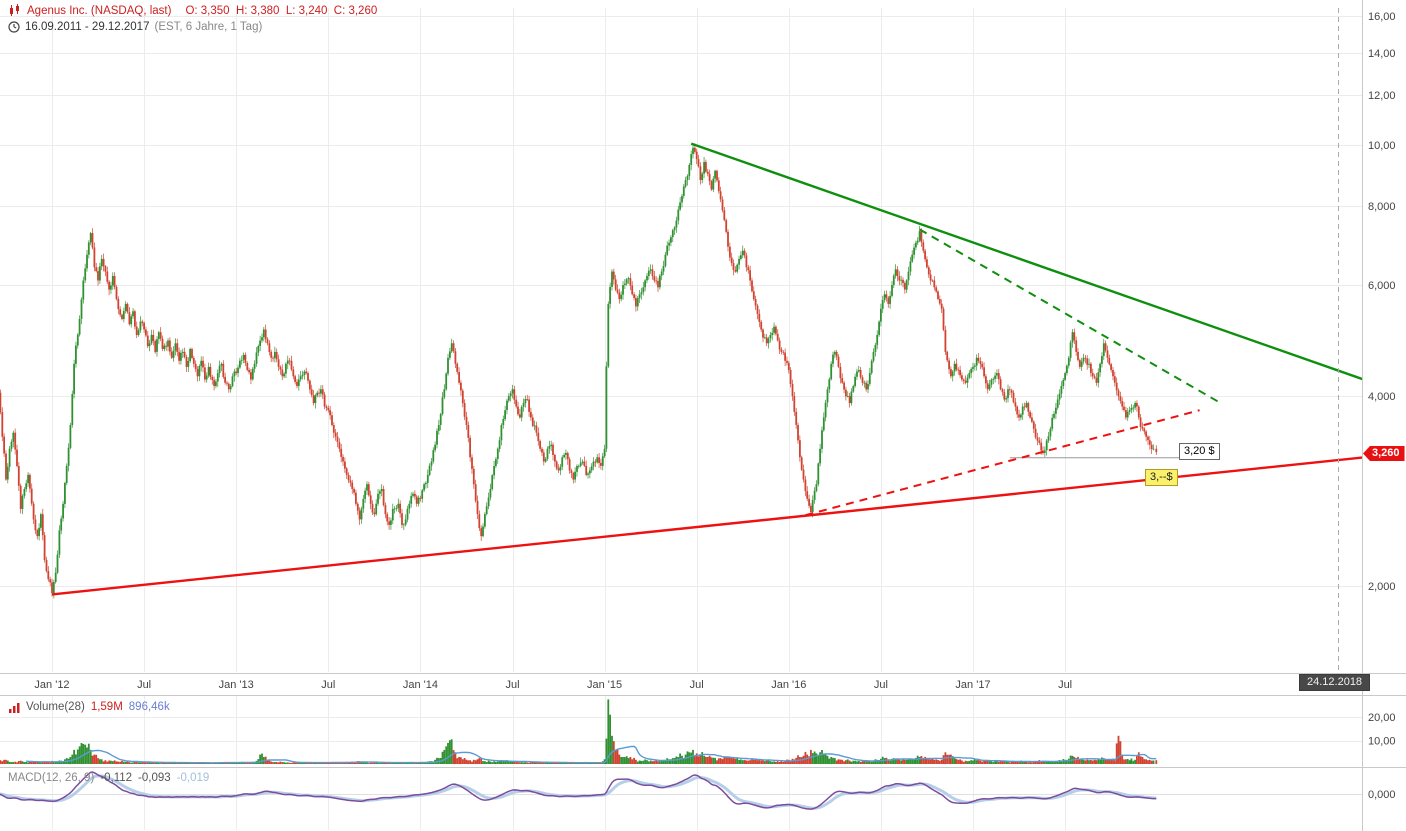 This screenshot has height=831, width=1406. What do you see at coordinates (106, 707) in the screenshot?
I see `volume-value: 1,59M` at bounding box center [106, 707].